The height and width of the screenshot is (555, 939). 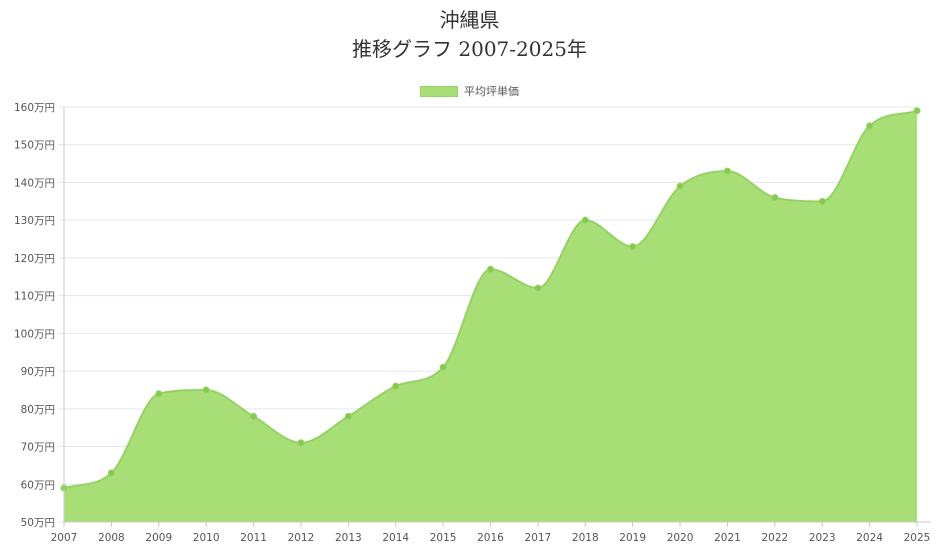 I want to click on data-point-2015, so click(x=443, y=367).